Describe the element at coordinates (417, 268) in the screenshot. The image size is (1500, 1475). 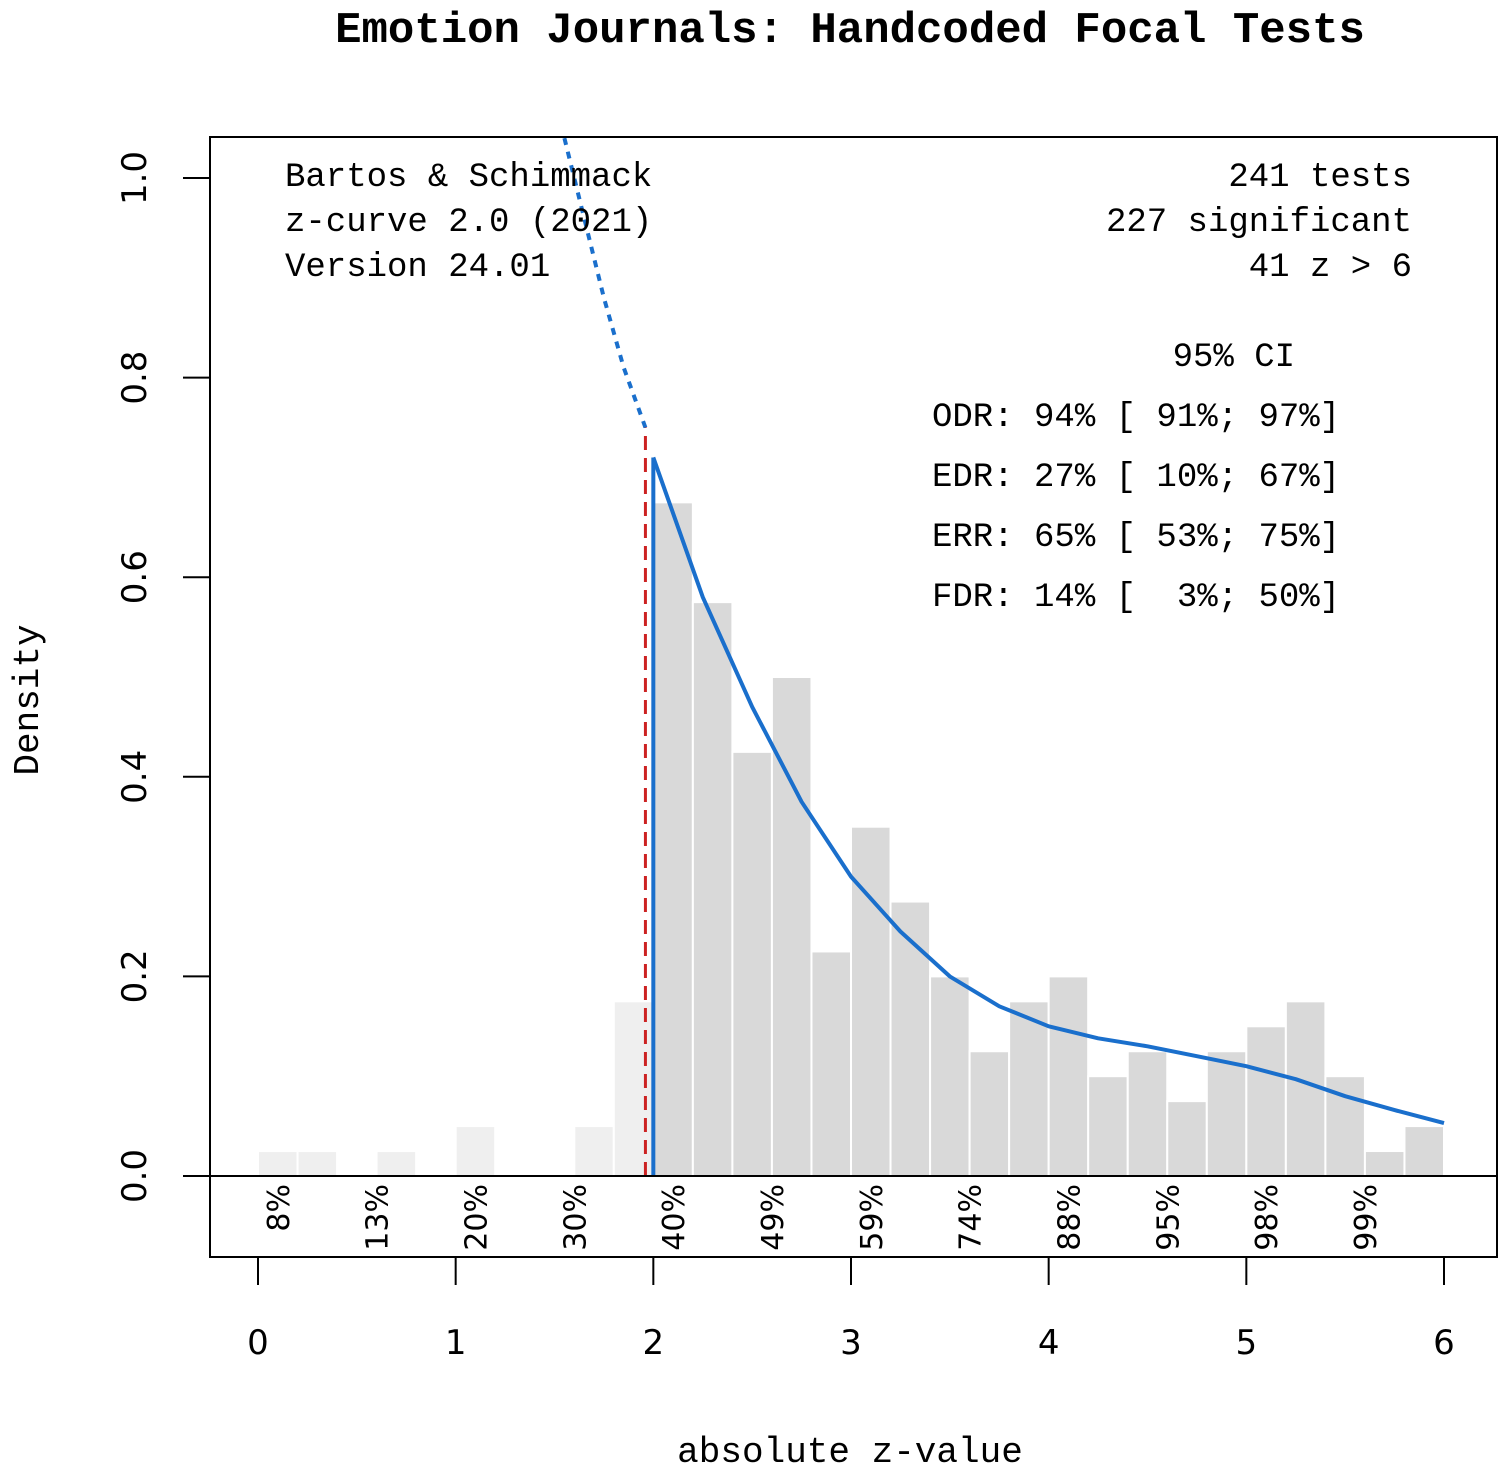
I see `annotation-left: Version 24.01` at that location.